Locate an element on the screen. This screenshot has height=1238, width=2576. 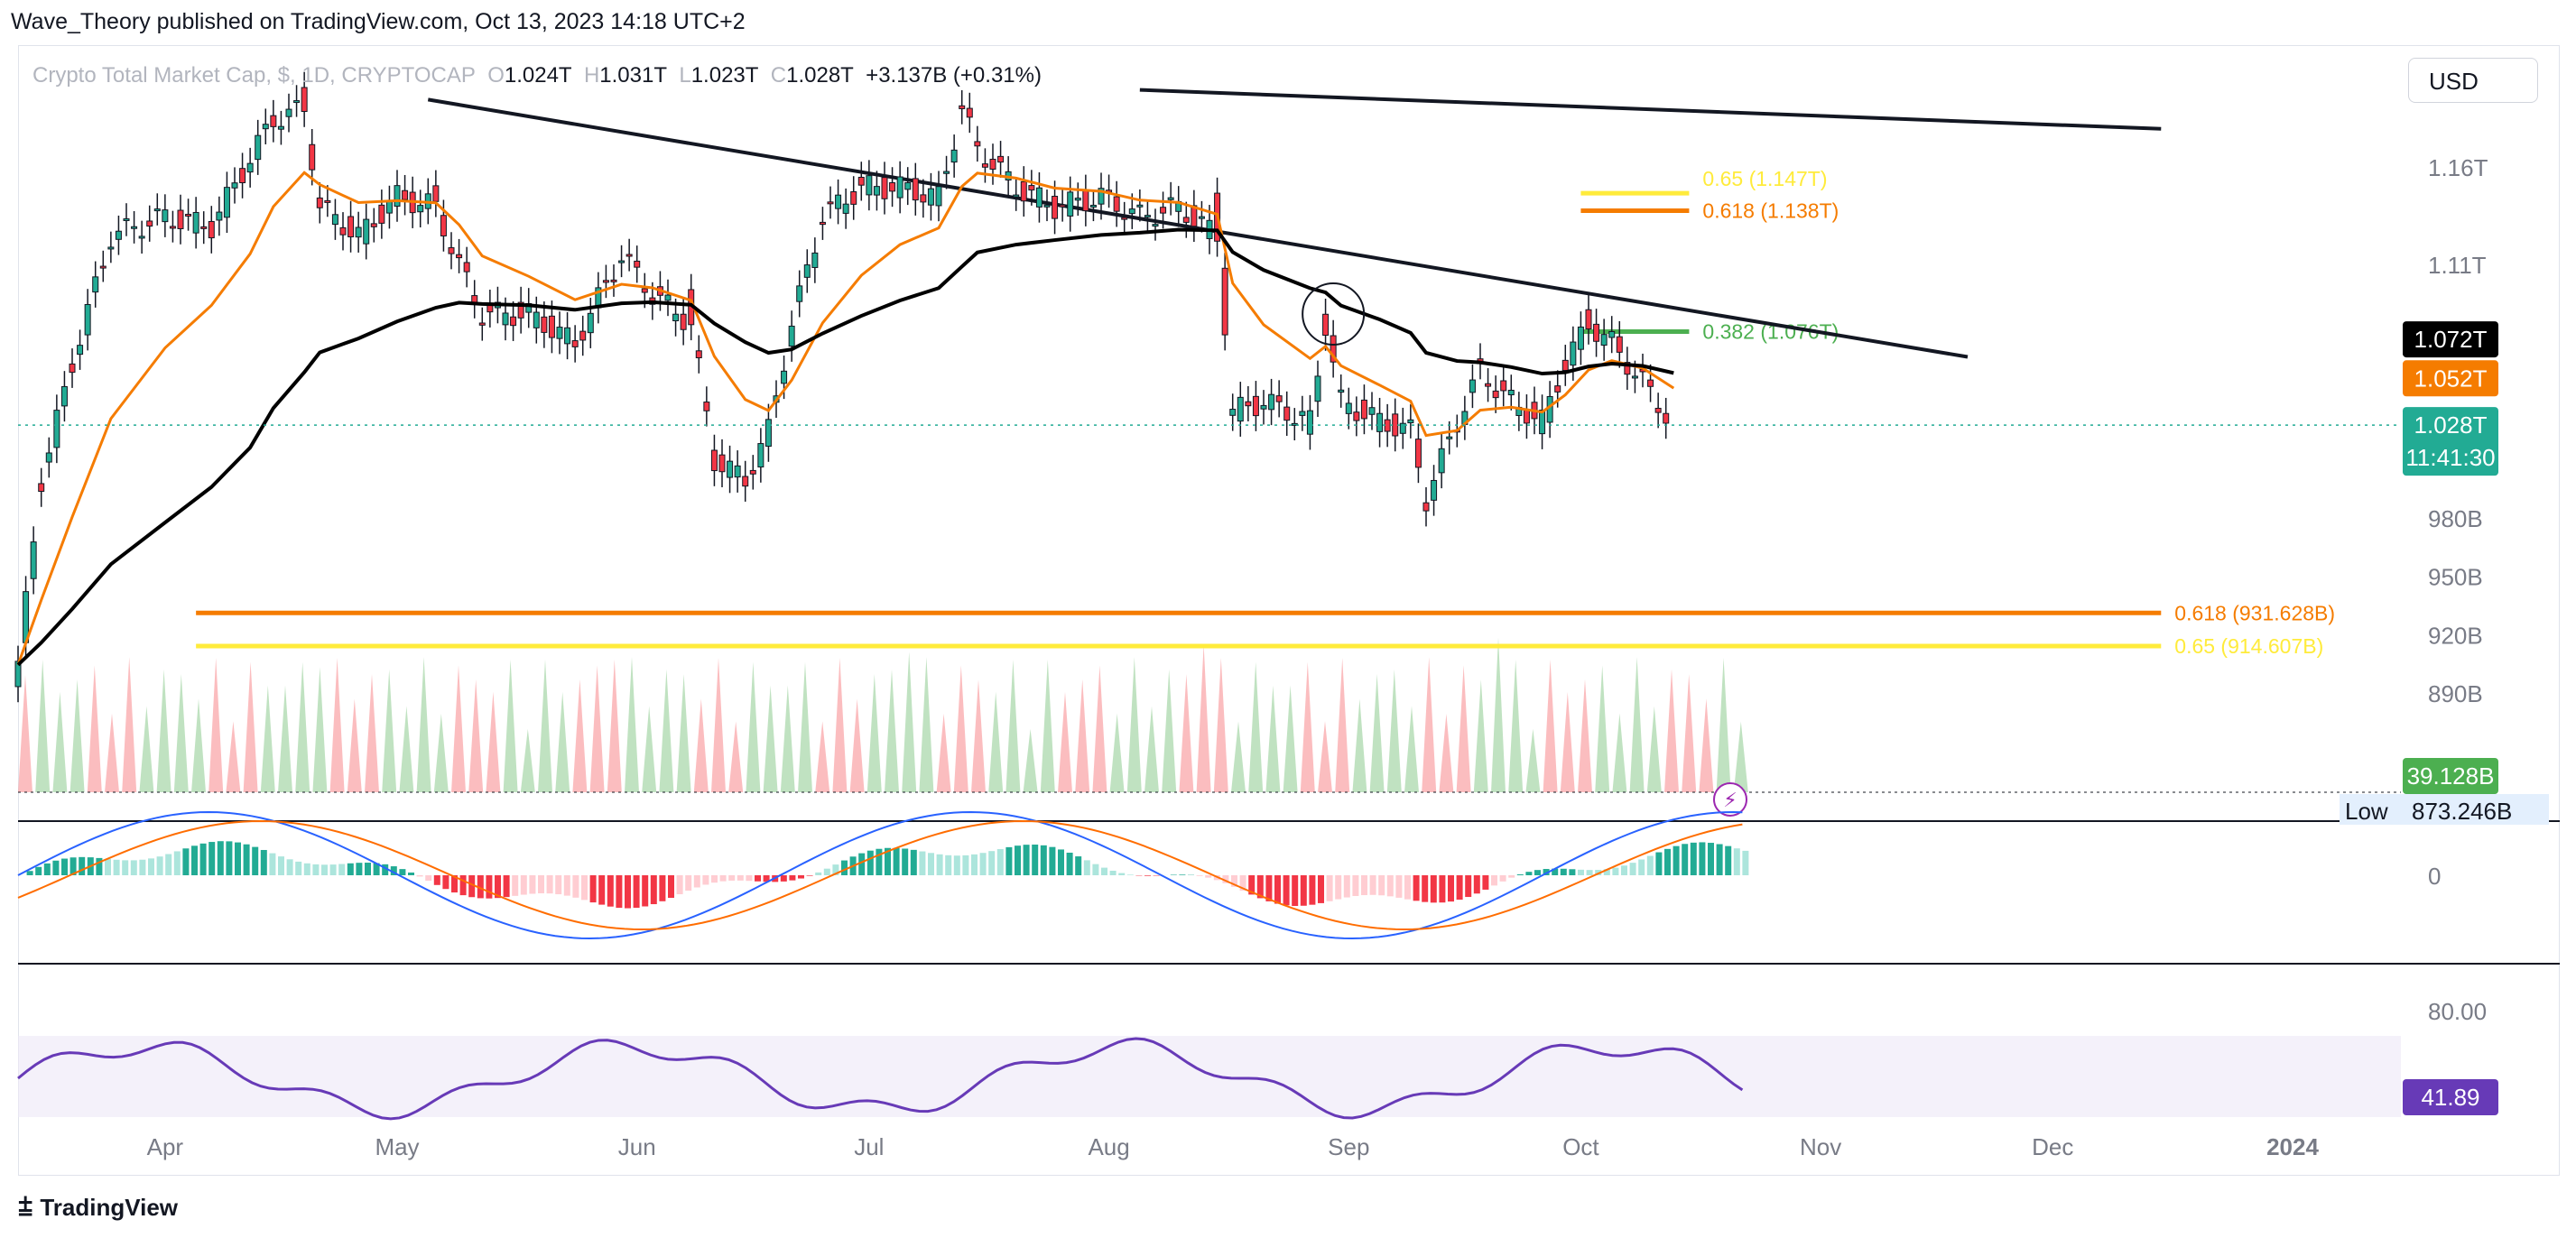
fib-level-label: 0.65 (914.607B) is located at coordinates (2248, 646).